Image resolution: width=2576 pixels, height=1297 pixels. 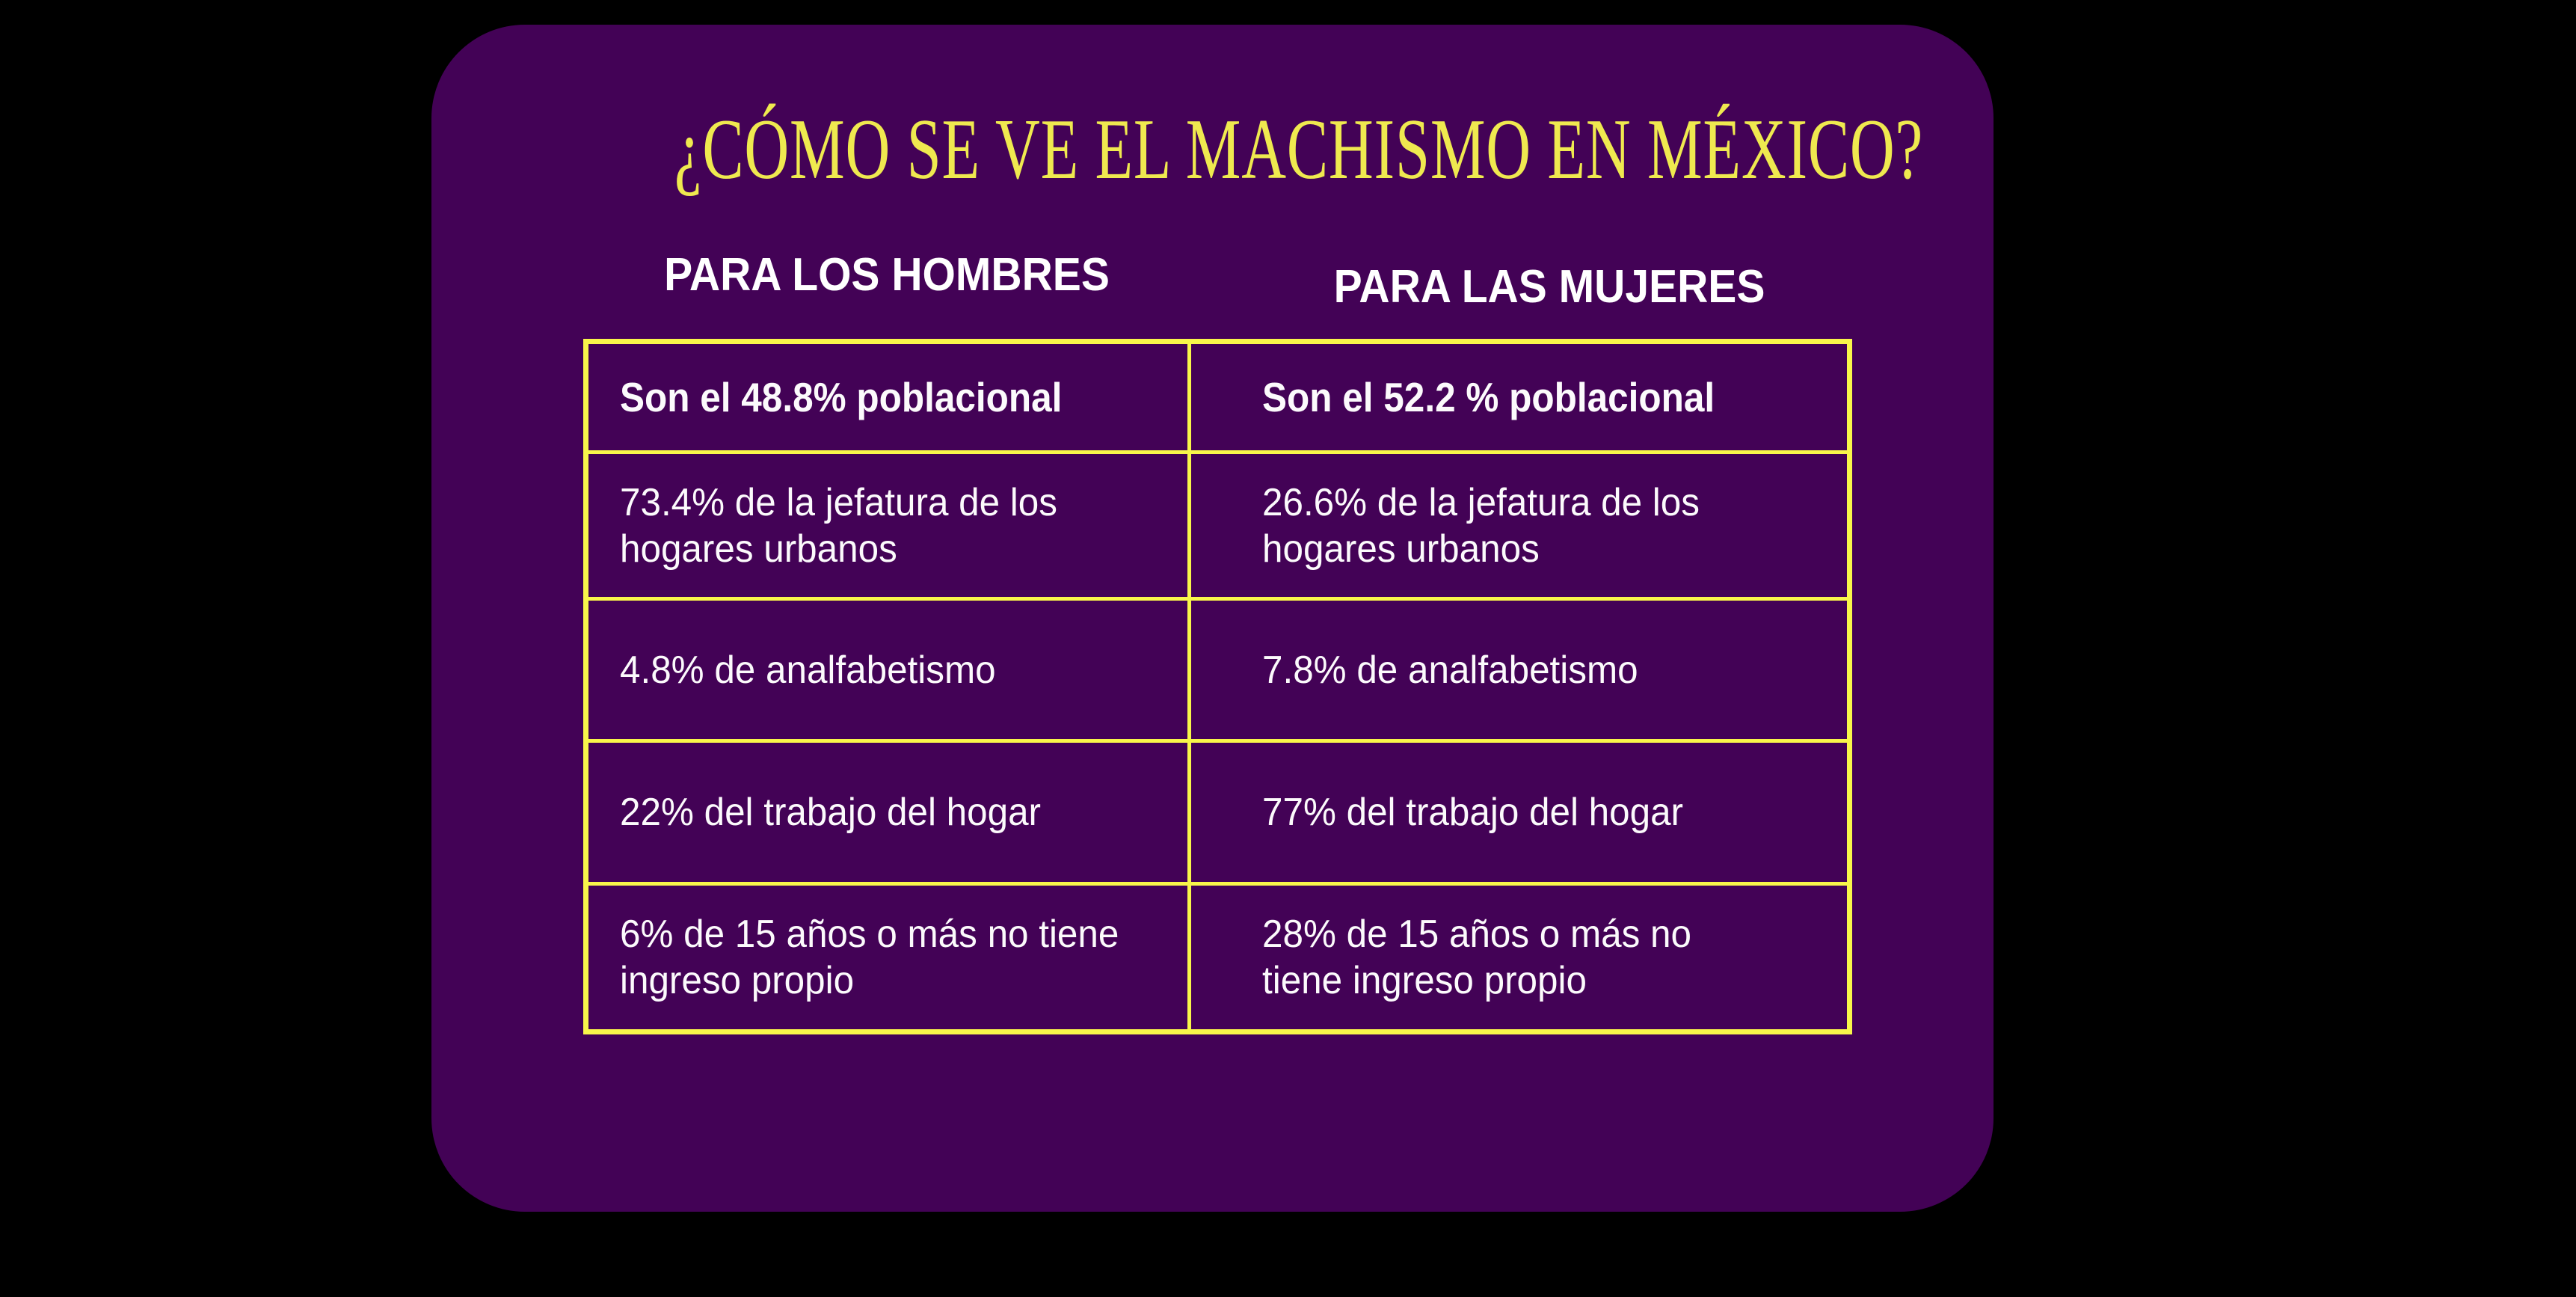 I want to click on cell-analfabetismo-mujeres: 7.8% de analfabetismo, so click(x=1519, y=672).